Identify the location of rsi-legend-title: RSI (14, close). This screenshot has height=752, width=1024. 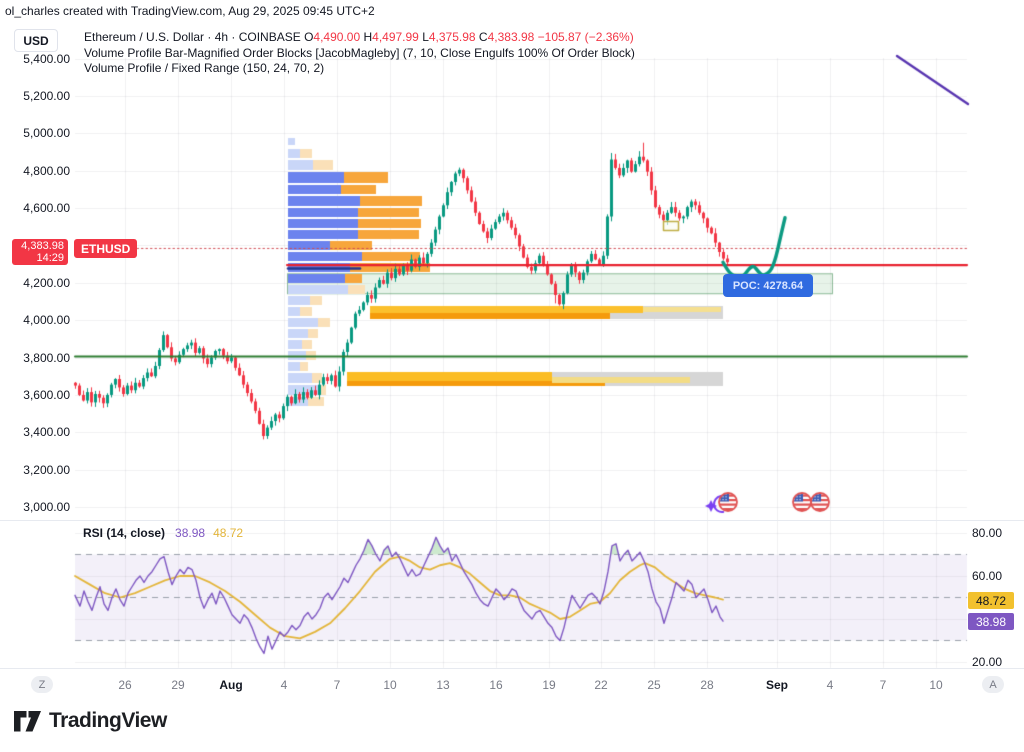
(124, 533).